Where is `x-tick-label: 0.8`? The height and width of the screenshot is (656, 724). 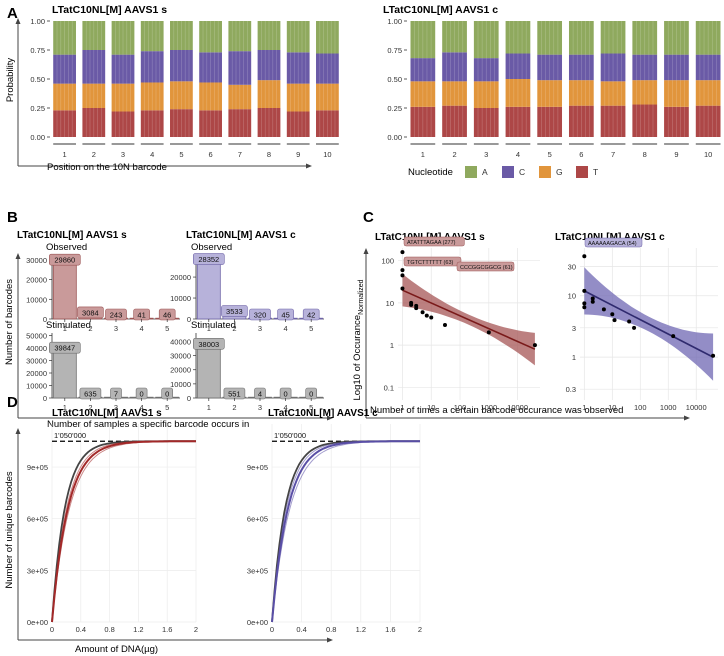 x-tick-label: 0.8 is located at coordinates (109, 629).